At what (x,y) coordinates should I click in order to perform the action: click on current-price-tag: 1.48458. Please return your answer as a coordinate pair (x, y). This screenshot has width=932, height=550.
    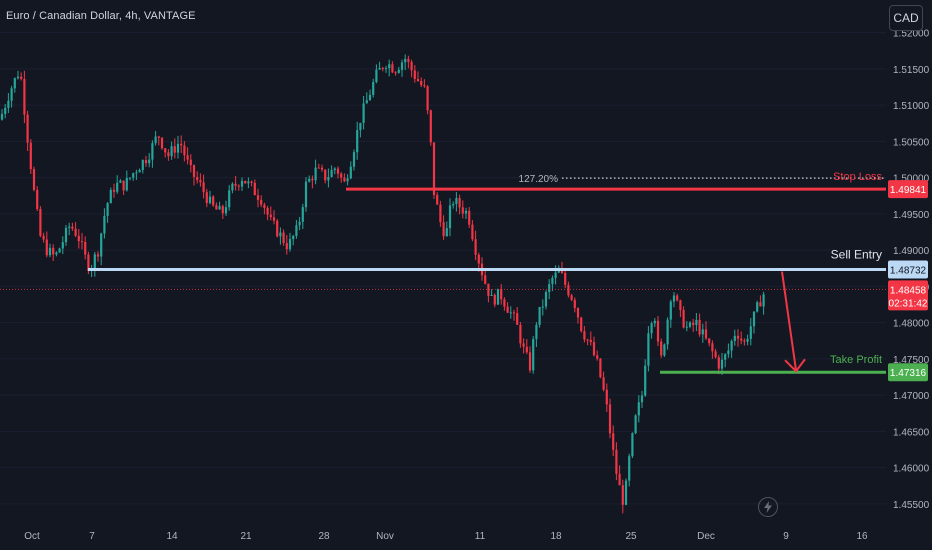
    Looking at the image, I should click on (908, 290).